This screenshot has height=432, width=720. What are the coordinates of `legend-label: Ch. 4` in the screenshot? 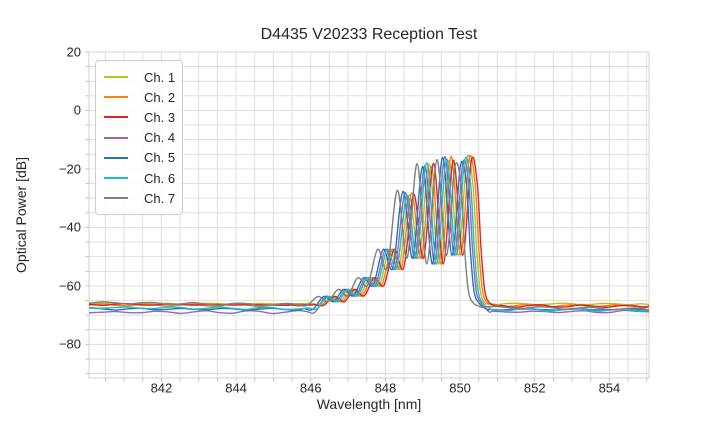 It's located at (160, 138).